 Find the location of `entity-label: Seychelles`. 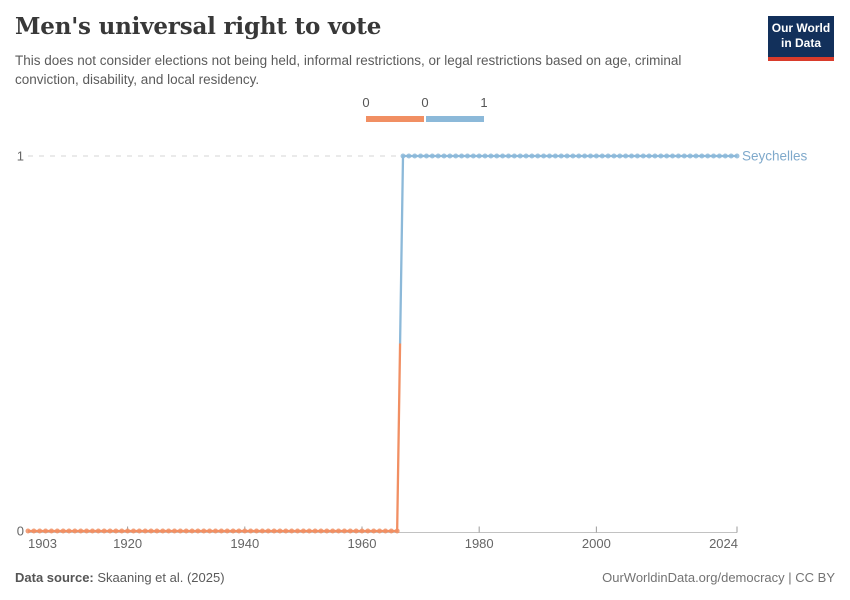

entity-label: Seychelles is located at coordinates (775, 156).